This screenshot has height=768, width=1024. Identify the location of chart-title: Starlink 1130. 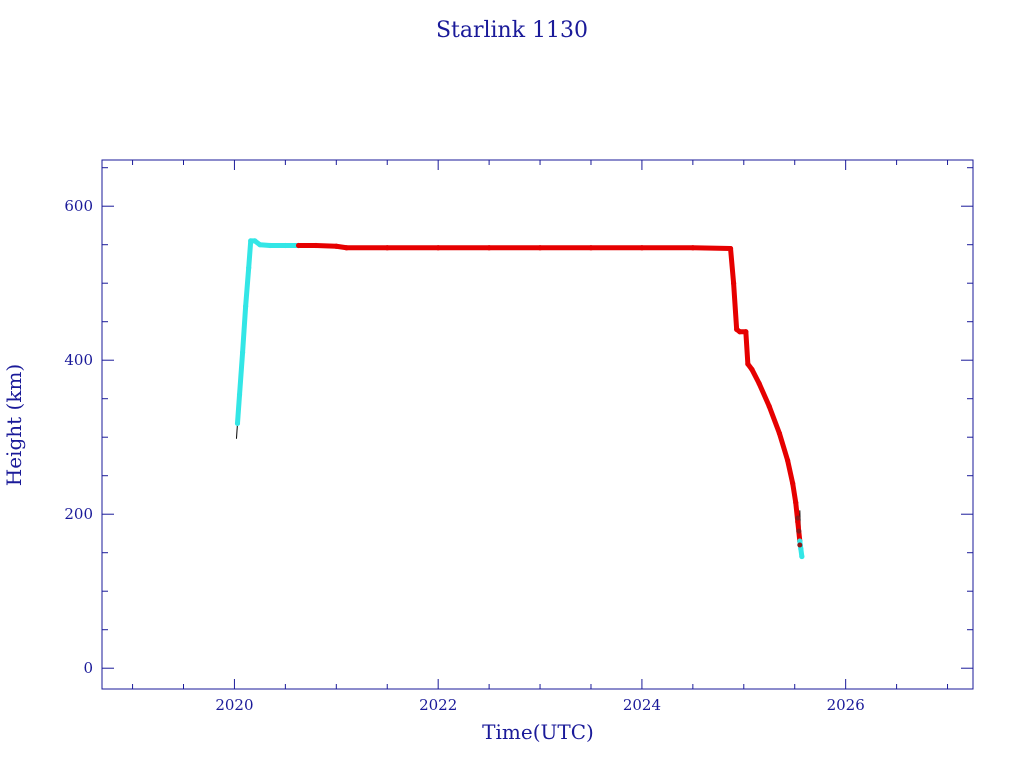
(512, 30).